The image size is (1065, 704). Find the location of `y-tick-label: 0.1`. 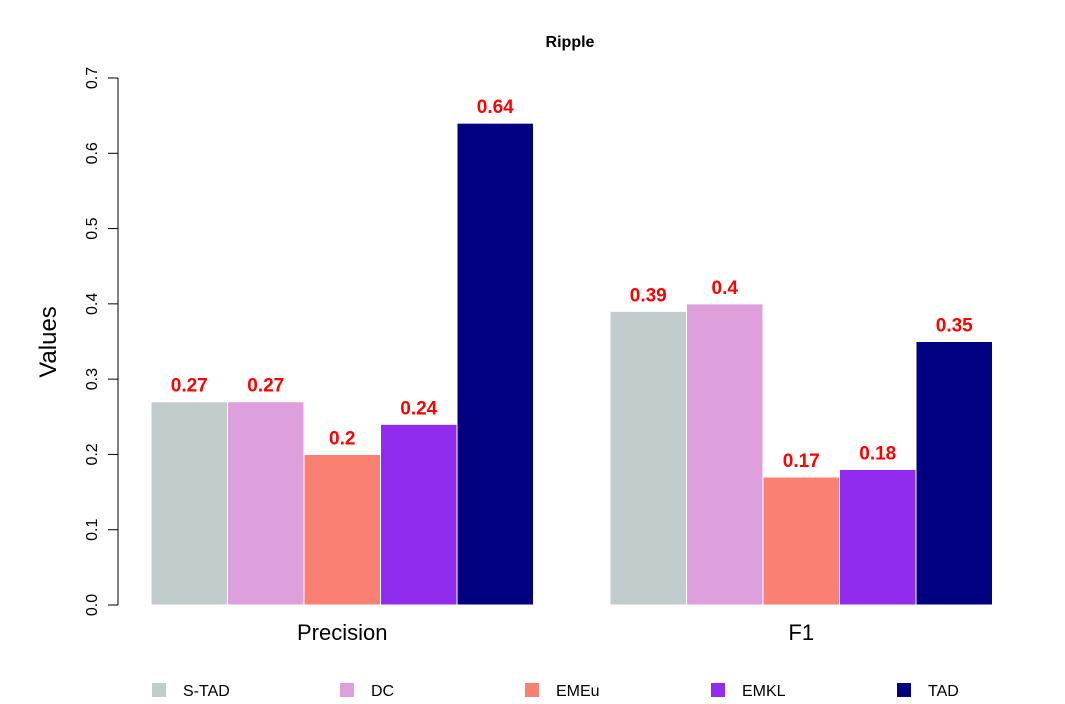

y-tick-label: 0.1 is located at coordinates (92, 529).